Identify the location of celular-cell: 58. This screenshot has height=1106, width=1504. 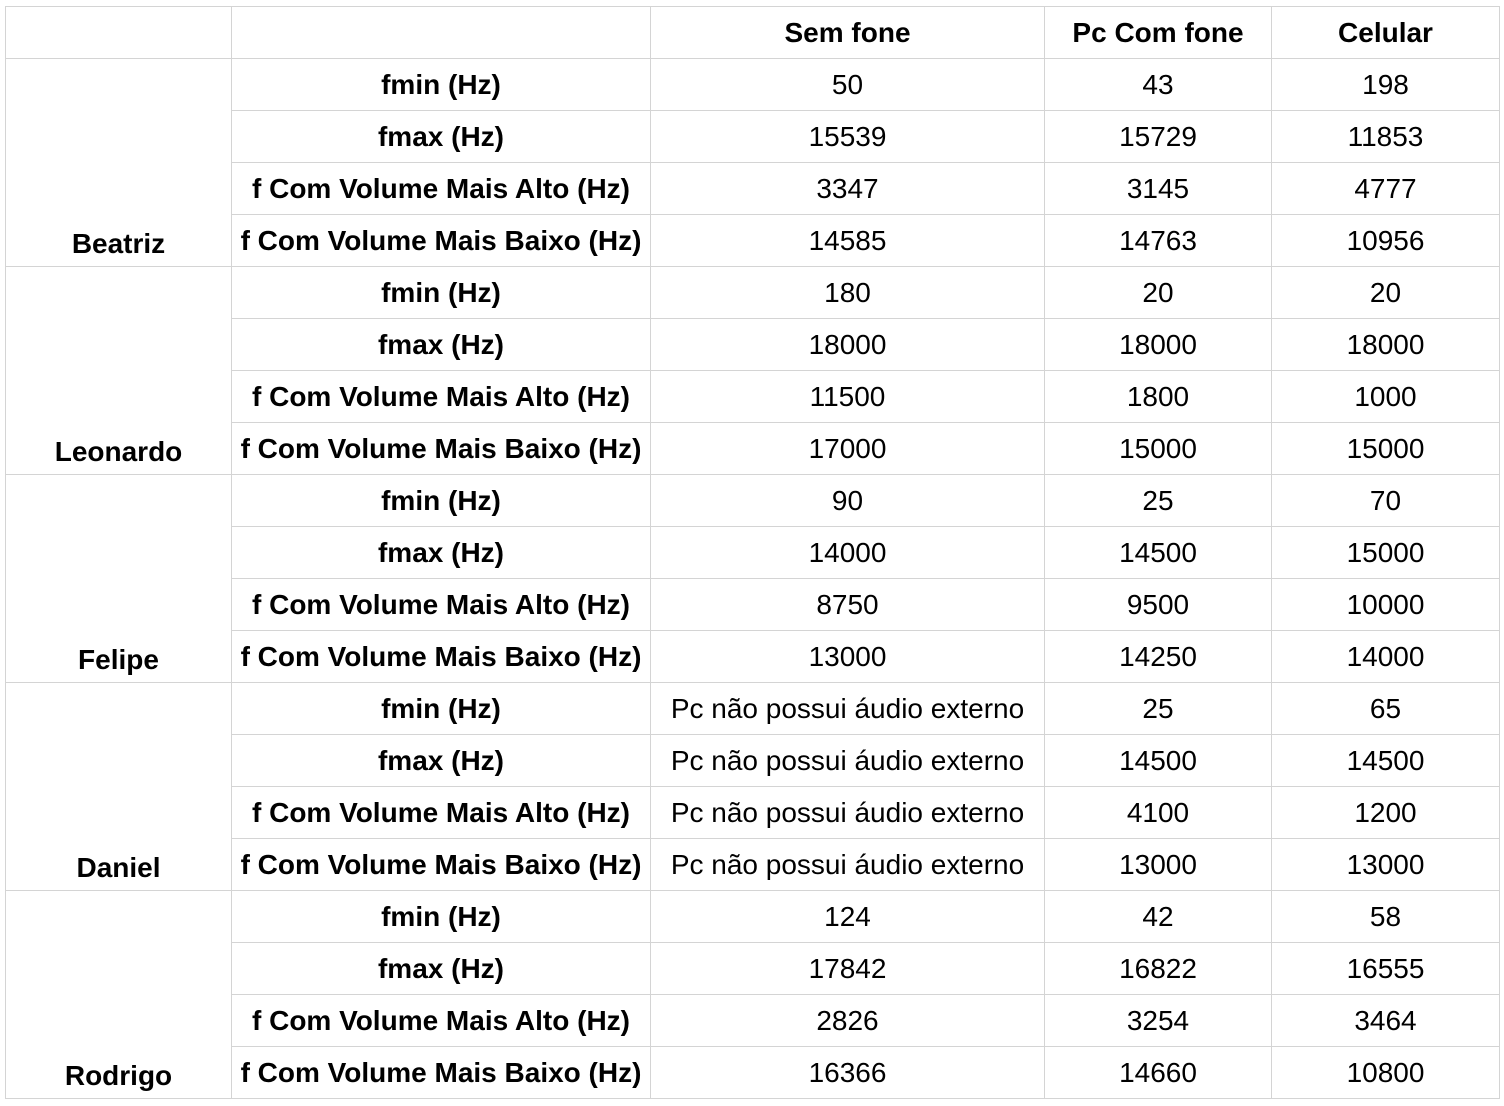
(1385, 916).